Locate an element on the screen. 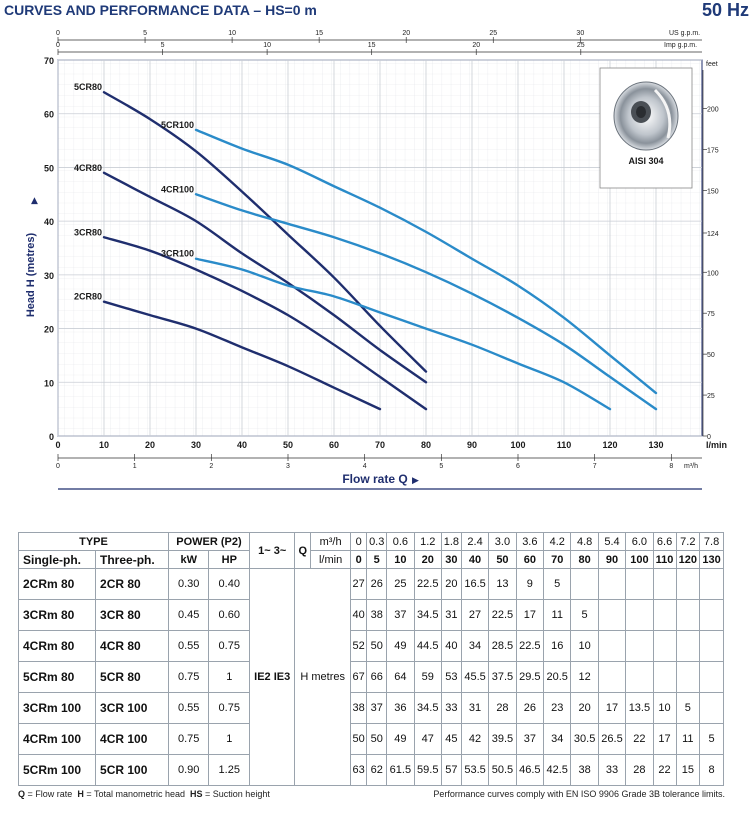 The image size is (755, 816). m3h-value: 4.2 is located at coordinates (557, 541).